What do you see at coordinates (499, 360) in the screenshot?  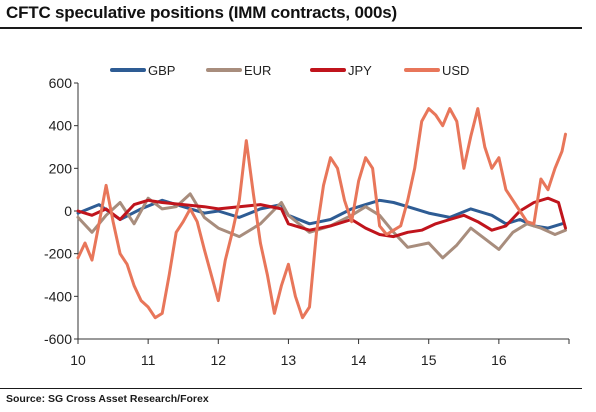 I see `x-tick-label: 16` at bounding box center [499, 360].